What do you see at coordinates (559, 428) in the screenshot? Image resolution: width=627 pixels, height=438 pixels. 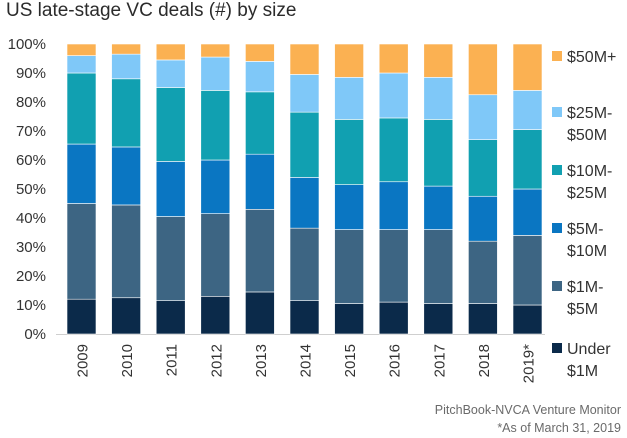 I see `footnote: *As of March 31, 2019` at bounding box center [559, 428].